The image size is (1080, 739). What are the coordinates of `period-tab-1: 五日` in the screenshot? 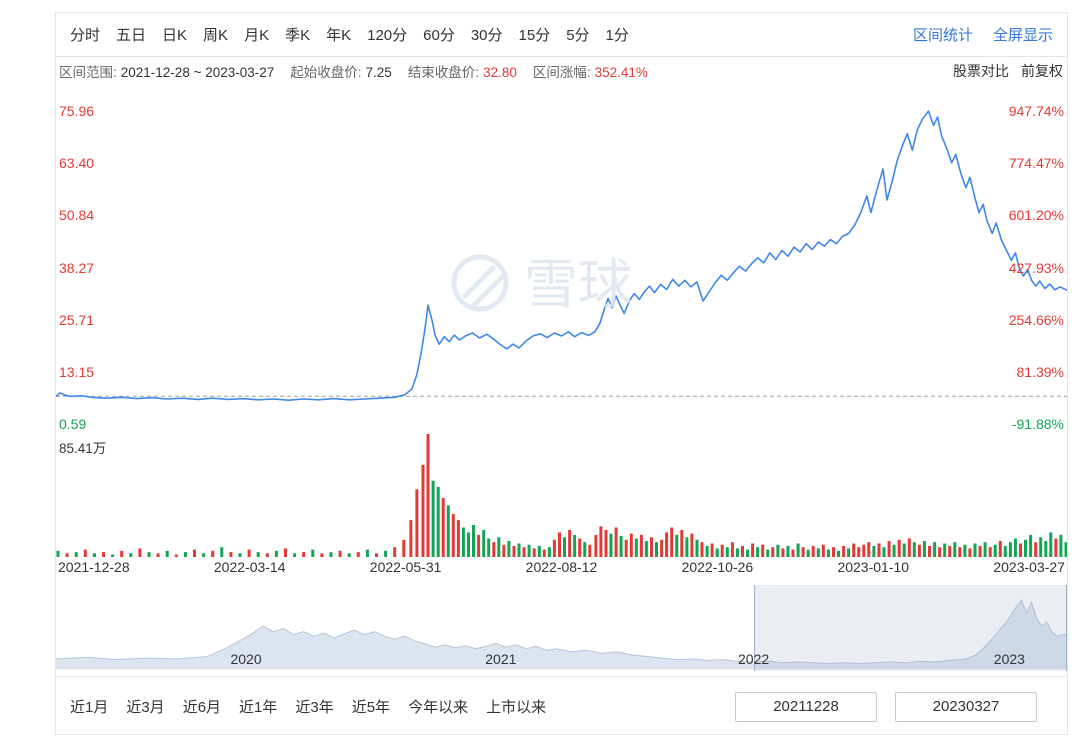 It's located at (131, 35).